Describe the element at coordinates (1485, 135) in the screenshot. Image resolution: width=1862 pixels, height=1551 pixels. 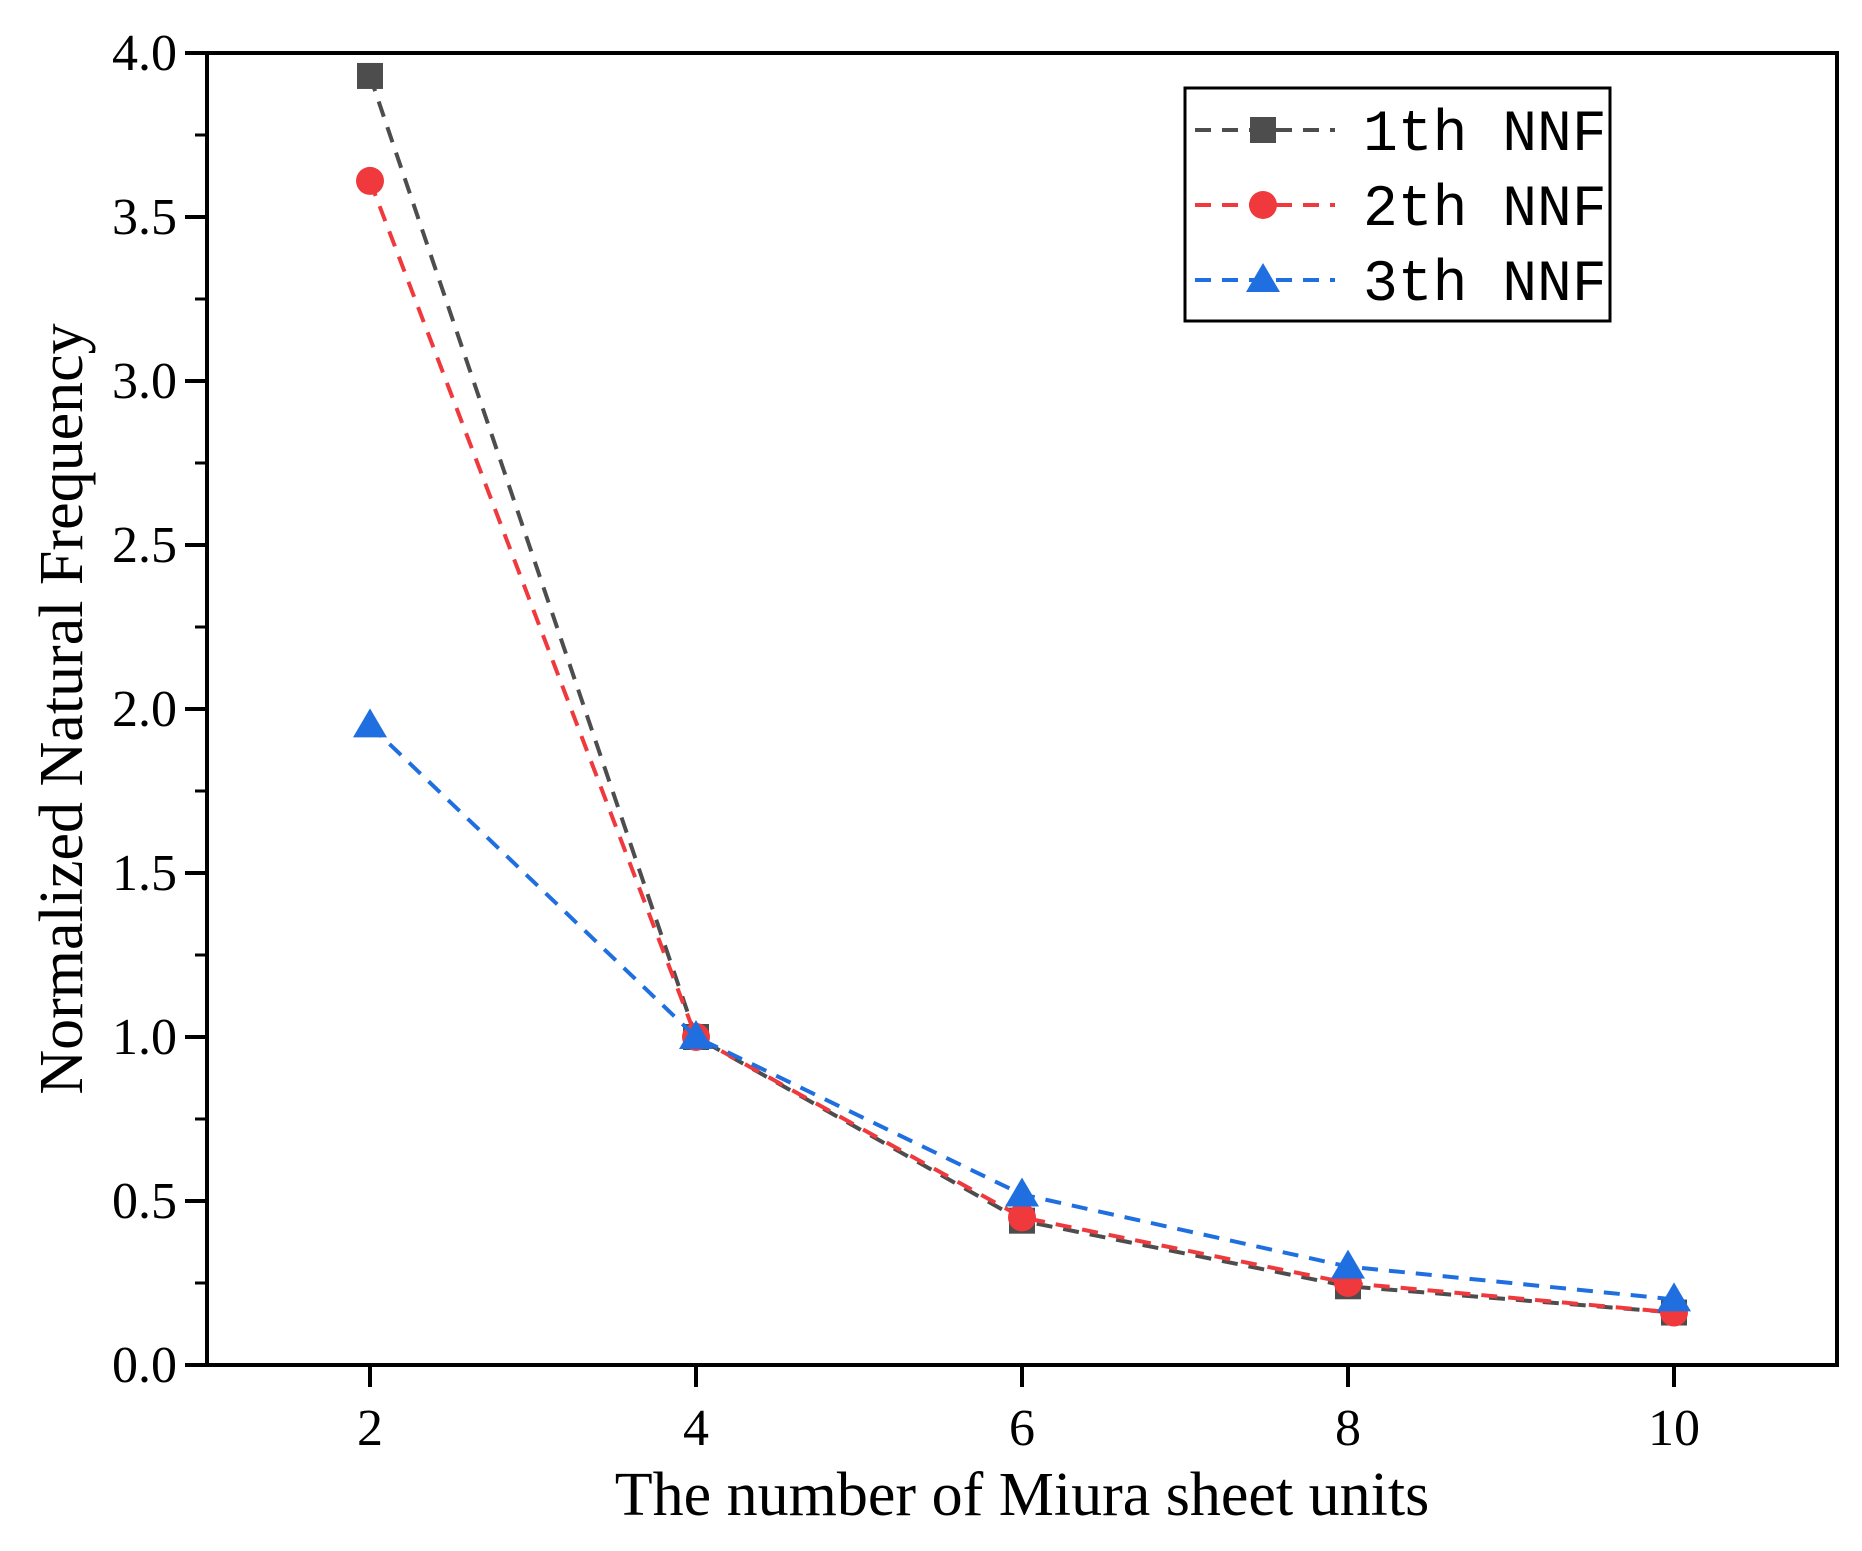
I see `legend-label-1: 1th NNF` at that location.